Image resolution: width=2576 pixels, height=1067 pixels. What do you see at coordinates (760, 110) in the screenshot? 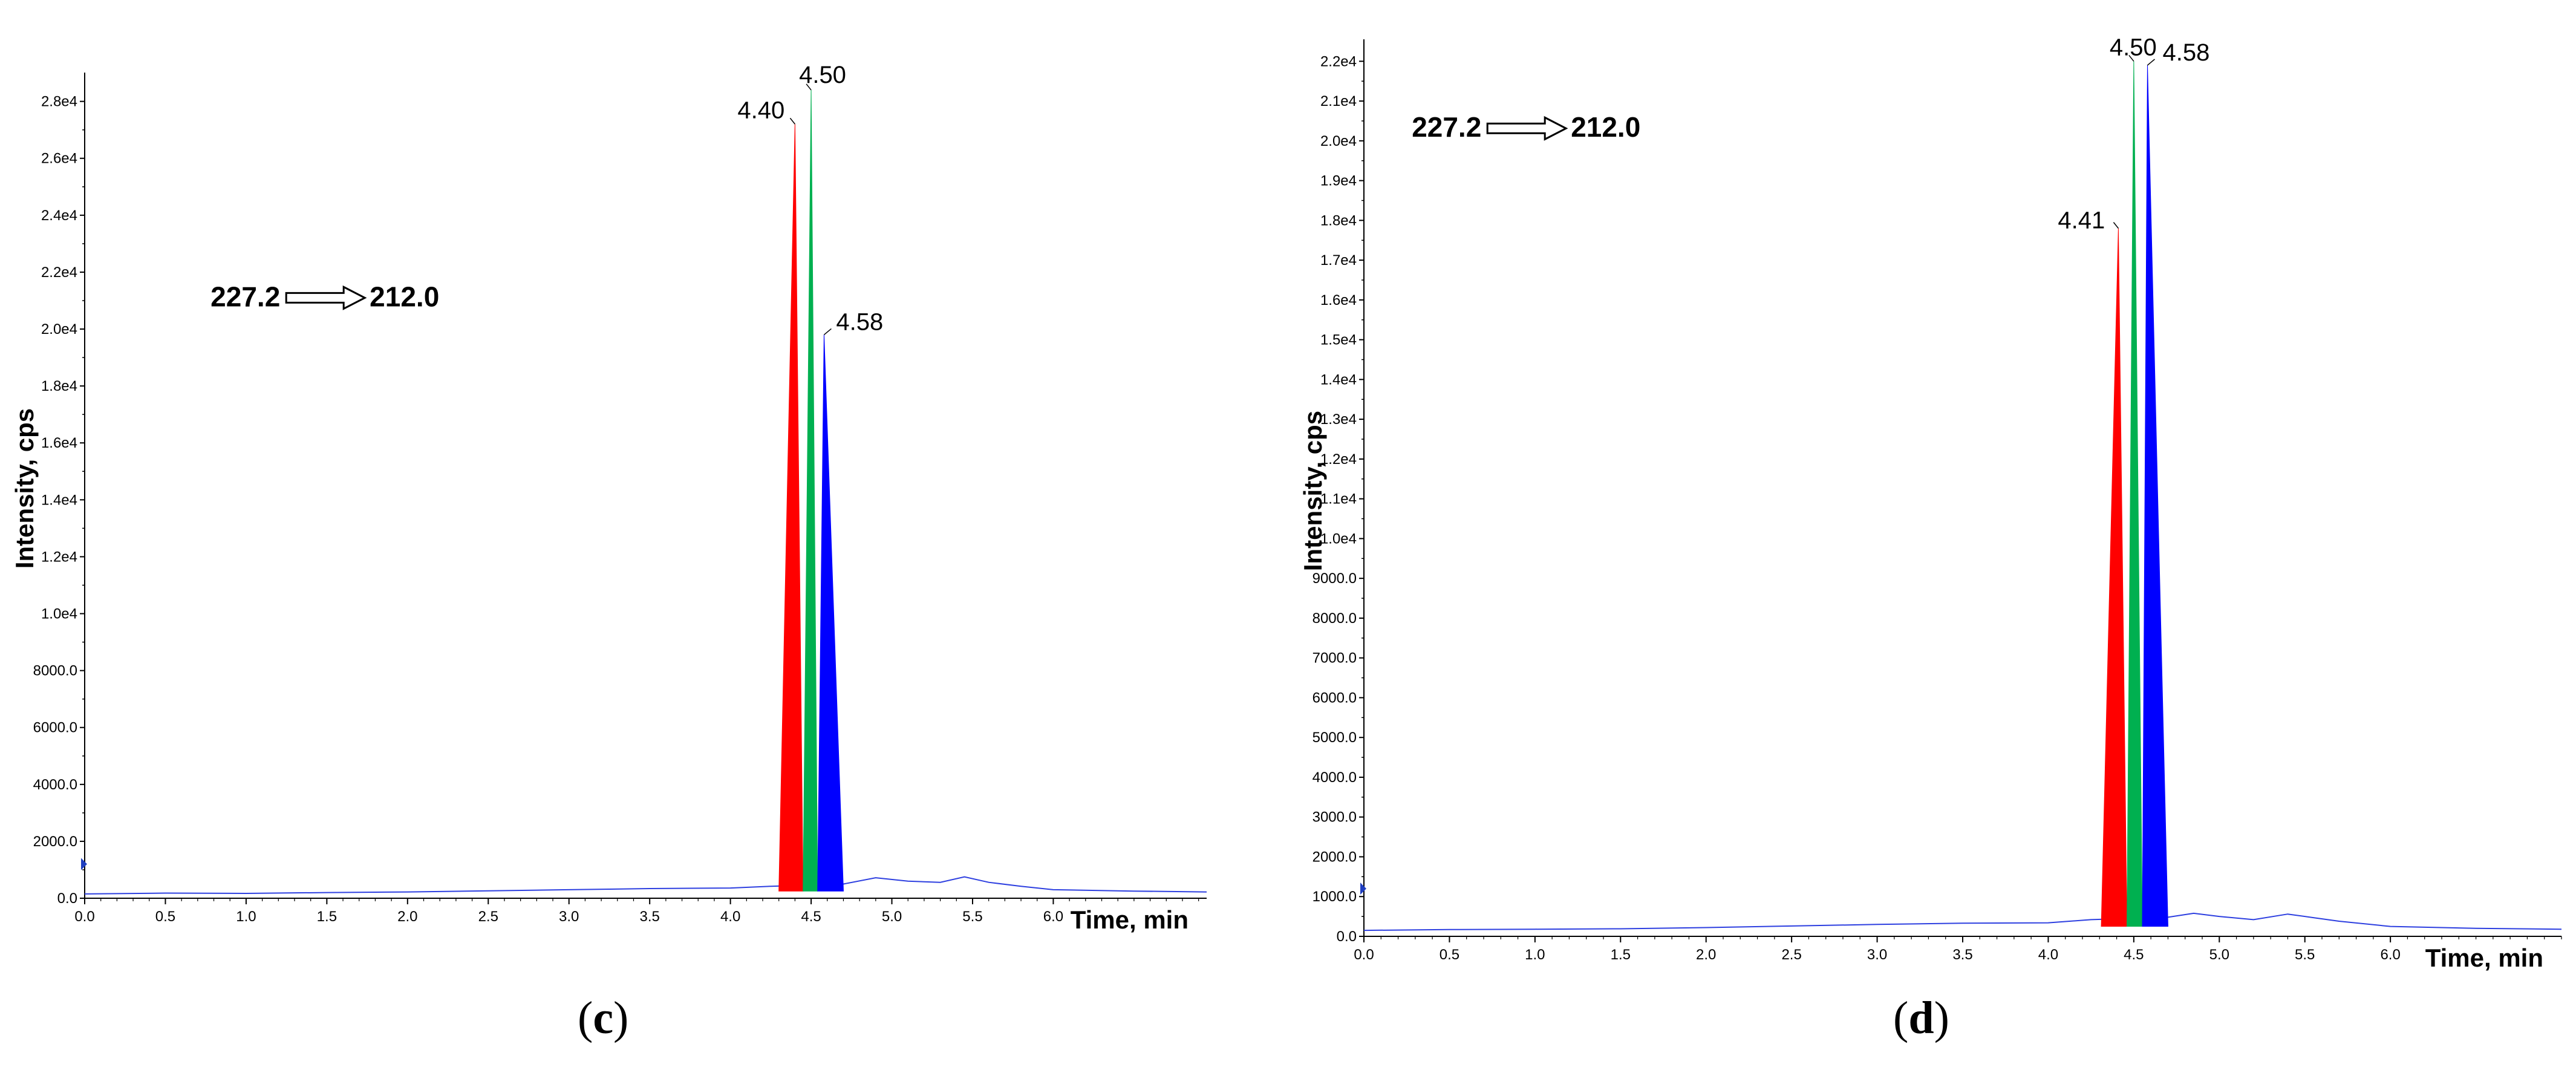
I see `peak-label-4-40: 4.40` at bounding box center [760, 110].